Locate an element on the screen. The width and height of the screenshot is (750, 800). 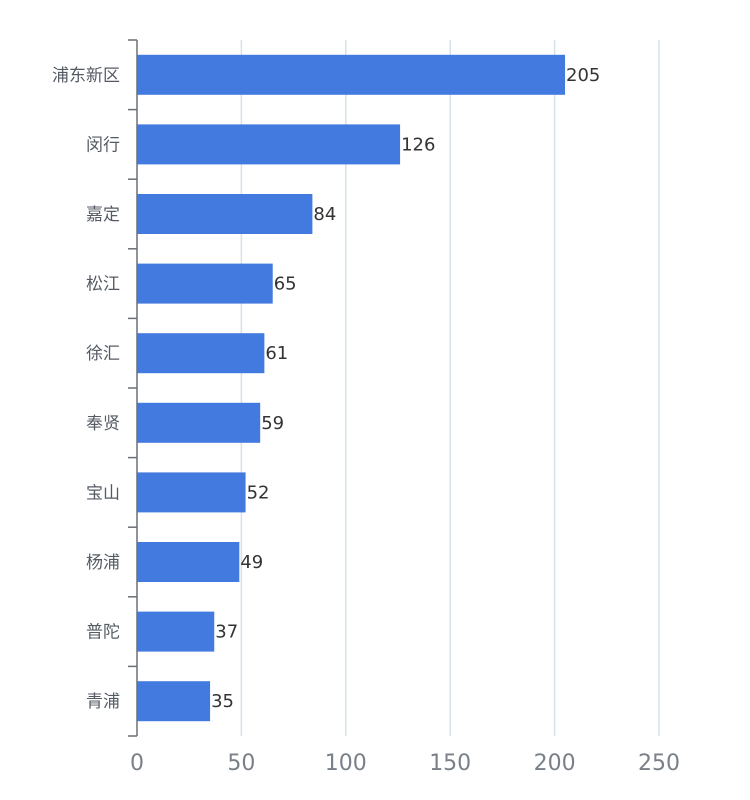
data-label: 49 is located at coordinates (251, 562).